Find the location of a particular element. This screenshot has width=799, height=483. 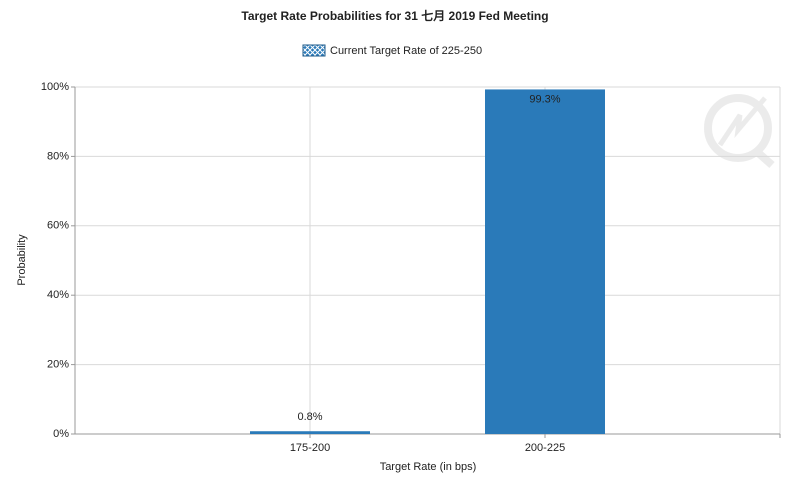

value-label: 99.3% is located at coordinates (544, 99).